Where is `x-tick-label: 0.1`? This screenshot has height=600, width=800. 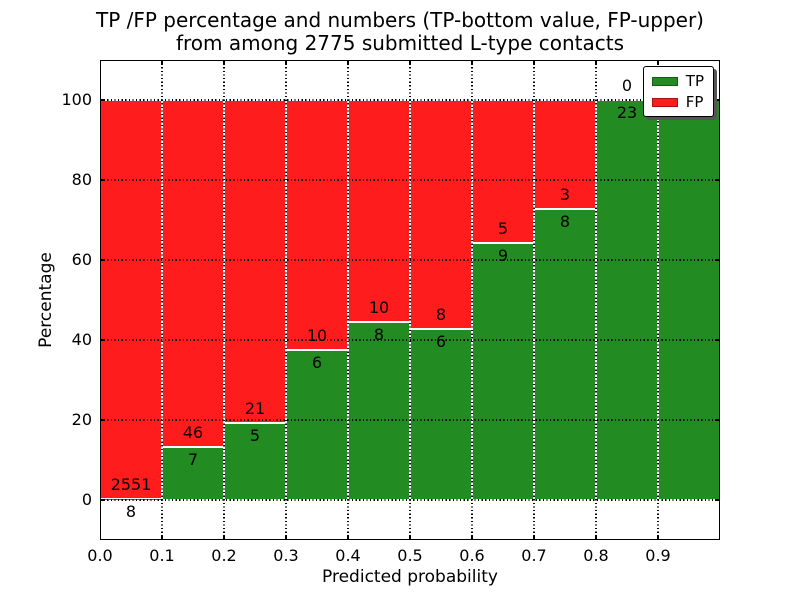 x-tick-label: 0.1 is located at coordinates (162, 555).